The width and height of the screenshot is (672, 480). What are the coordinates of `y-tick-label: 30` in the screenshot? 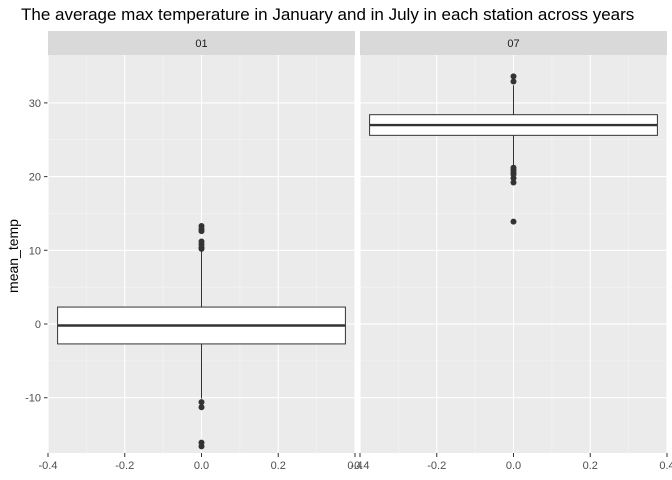 It's located at (35, 104).